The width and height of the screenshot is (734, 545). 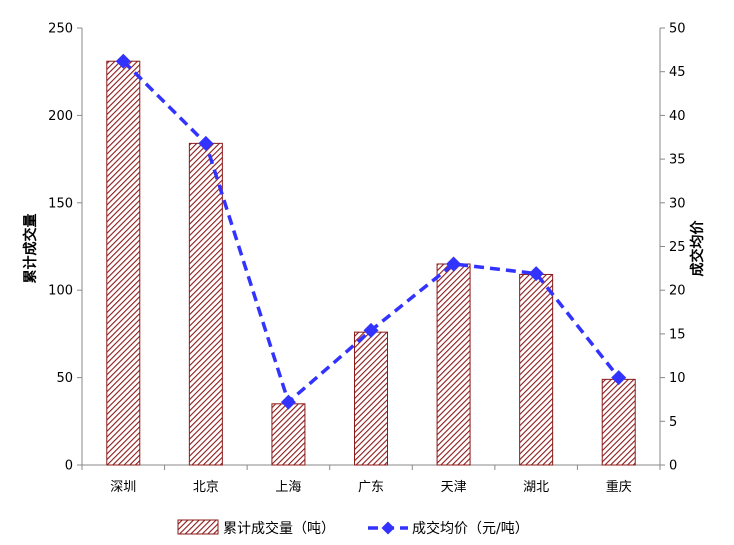 I want to click on y-left-tick-label: 250, so click(x=60, y=29).